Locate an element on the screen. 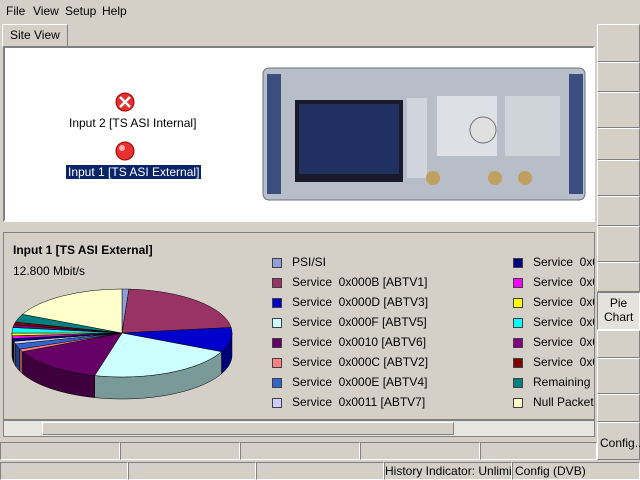  menu-bar: File View Setup Help is located at coordinates (320, 11).